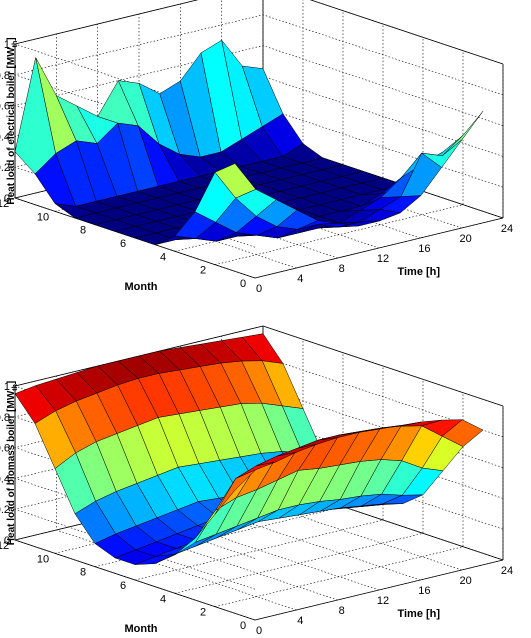 Image resolution: width=531 pixels, height=638 pixels. Describe the element at coordinates (12, 120) in the screenshot. I see `z-axis-label: Heat load of electrical boiler [MWth]` at that location.